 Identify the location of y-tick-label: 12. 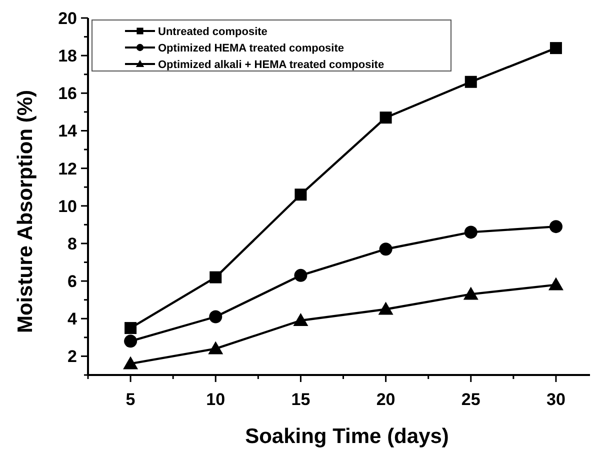
(67, 168).